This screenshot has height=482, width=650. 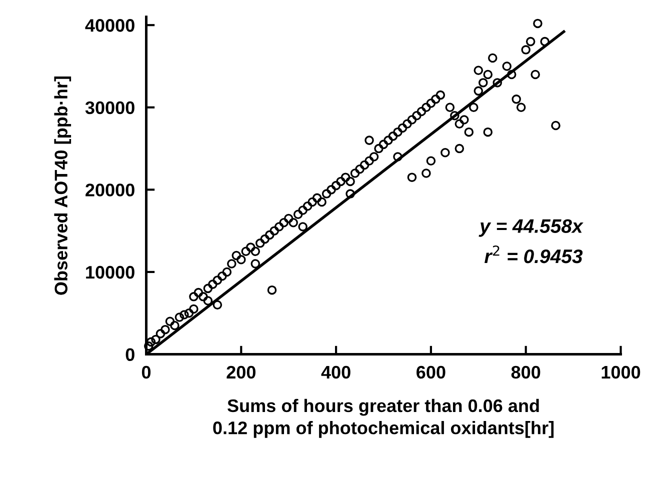 What do you see at coordinates (621, 372) in the screenshot?
I see `x-tick-label: 1000` at bounding box center [621, 372].